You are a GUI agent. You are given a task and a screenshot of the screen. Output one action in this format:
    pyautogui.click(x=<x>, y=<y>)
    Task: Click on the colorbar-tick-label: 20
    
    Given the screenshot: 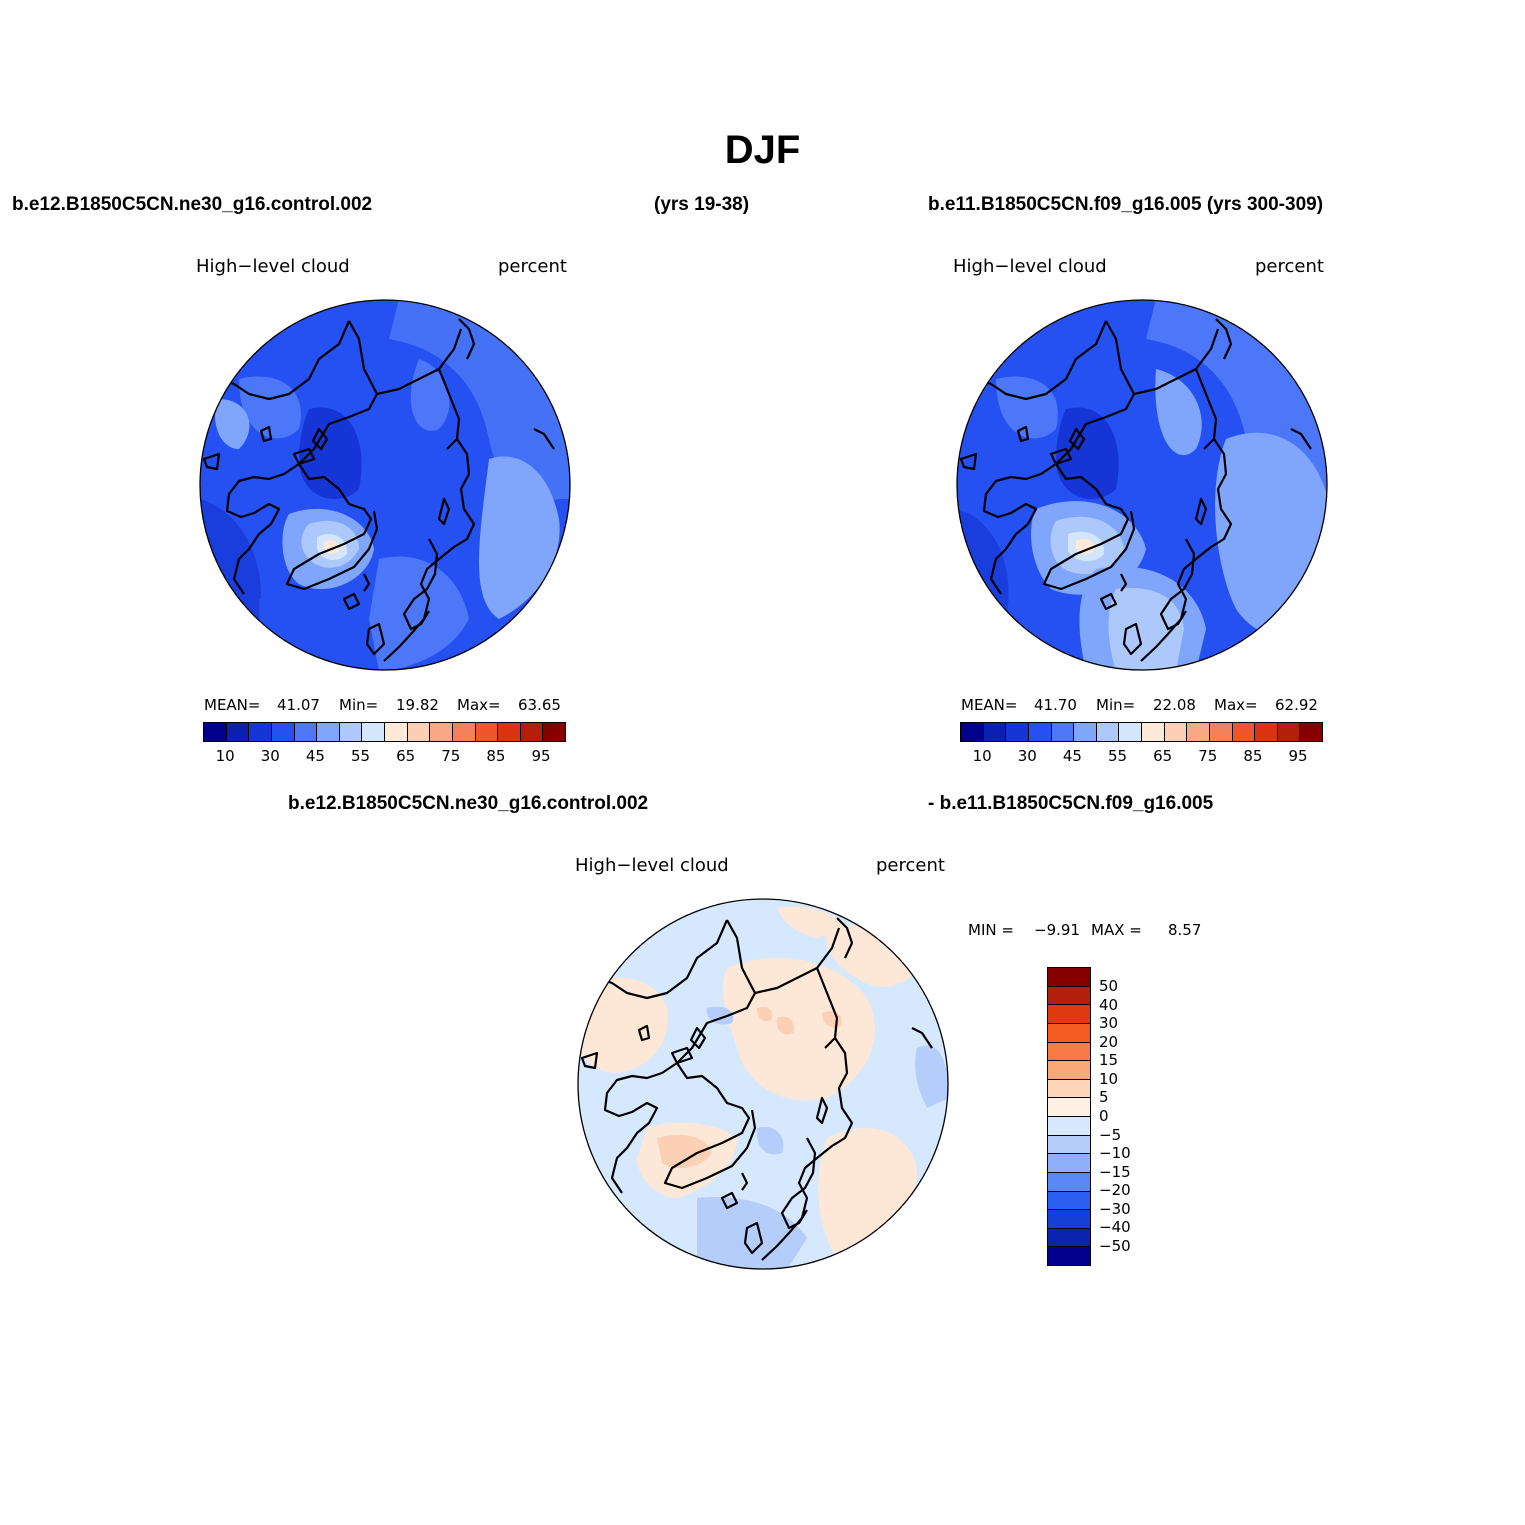 What is the action you would take?
    pyautogui.click(x=1109, y=1041)
    